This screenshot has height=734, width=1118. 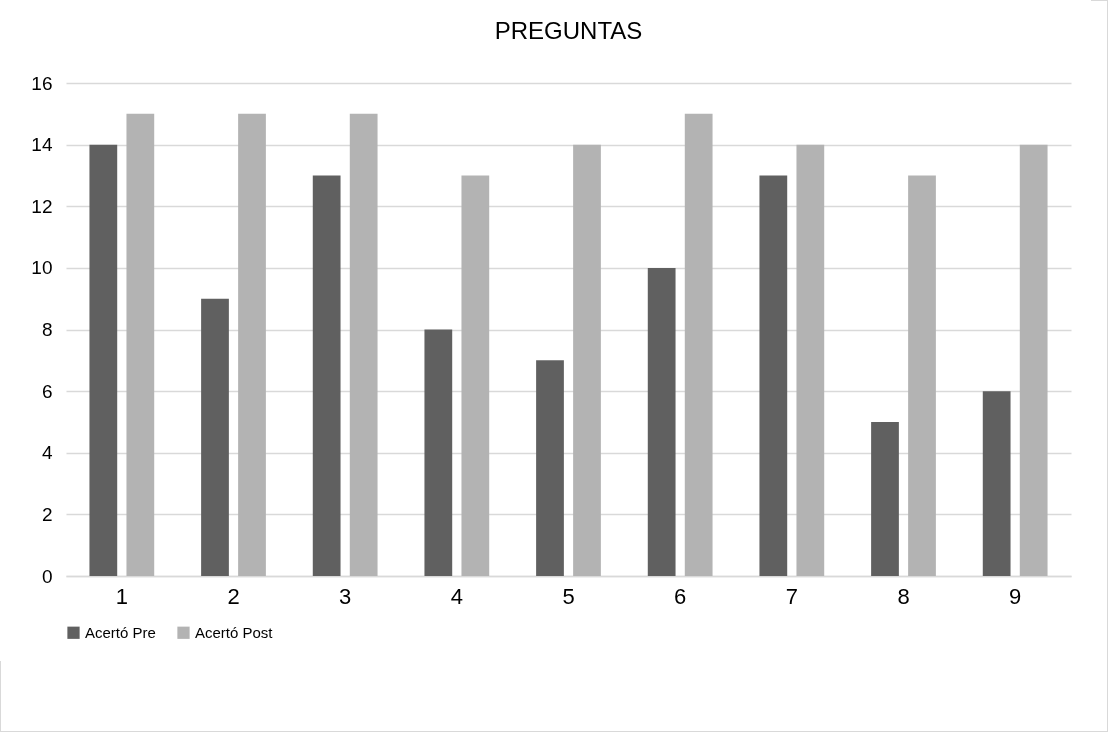 What do you see at coordinates (47, 576) in the screenshot?
I see `y-tick-label: 0` at bounding box center [47, 576].